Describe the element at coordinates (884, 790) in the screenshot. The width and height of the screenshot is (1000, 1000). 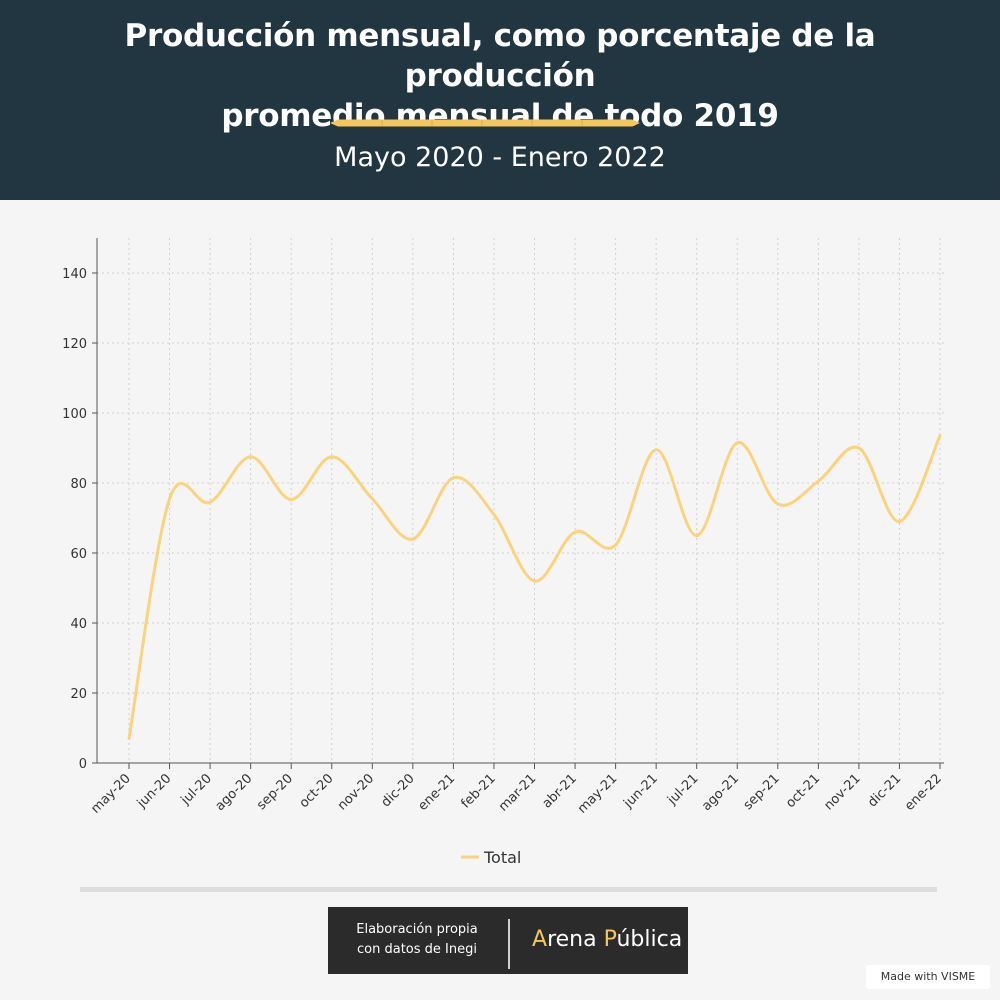
I see `x-tick-label: dic-21` at that location.